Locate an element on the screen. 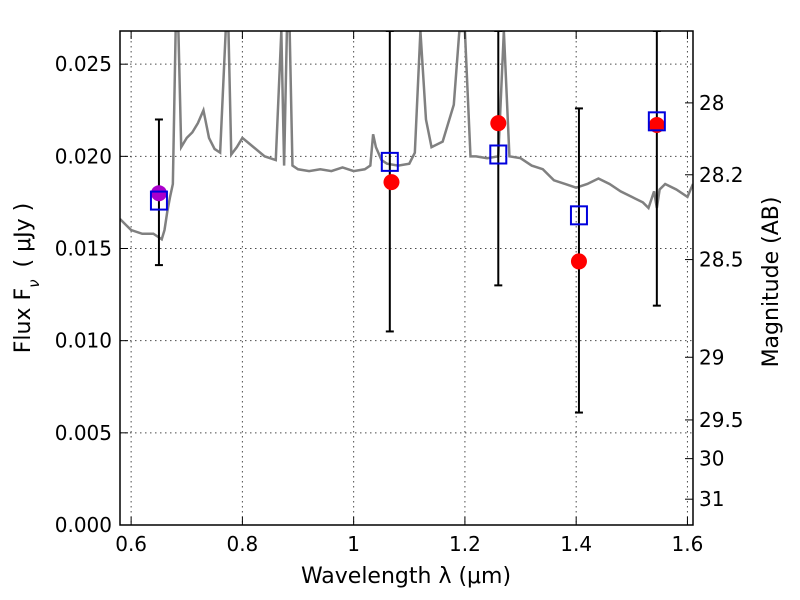 The image size is (800, 600). right-tick-label: 29.5 is located at coordinates (721, 420).